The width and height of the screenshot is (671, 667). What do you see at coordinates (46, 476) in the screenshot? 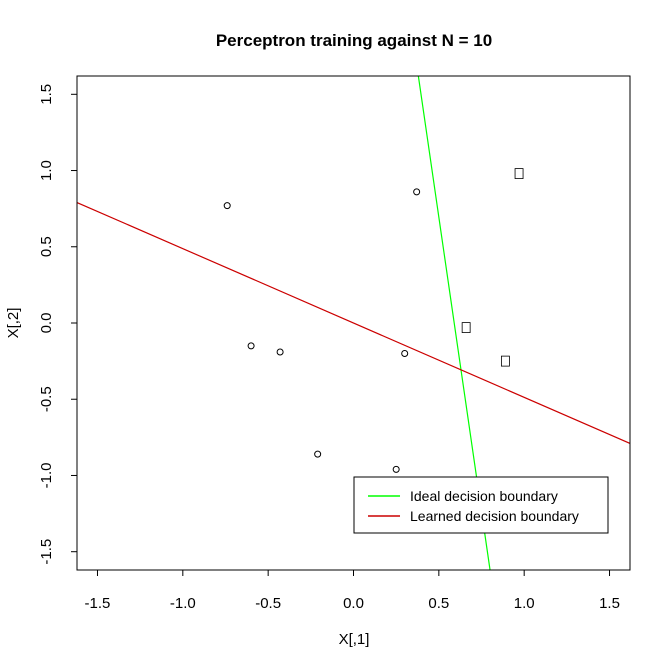
I see `y-tick-label: -1.0` at bounding box center [46, 476].